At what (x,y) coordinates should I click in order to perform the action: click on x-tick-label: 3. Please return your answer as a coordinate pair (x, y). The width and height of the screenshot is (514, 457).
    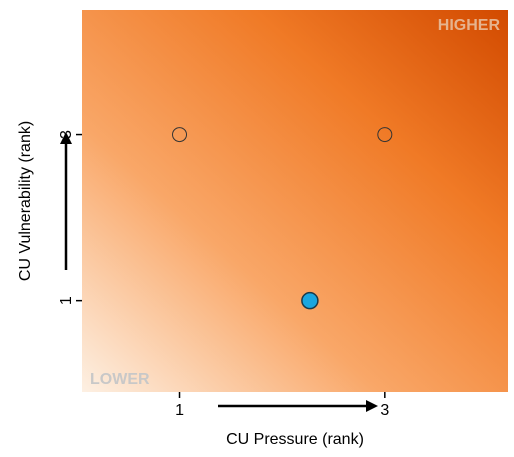
    Looking at the image, I should click on (384, 410).